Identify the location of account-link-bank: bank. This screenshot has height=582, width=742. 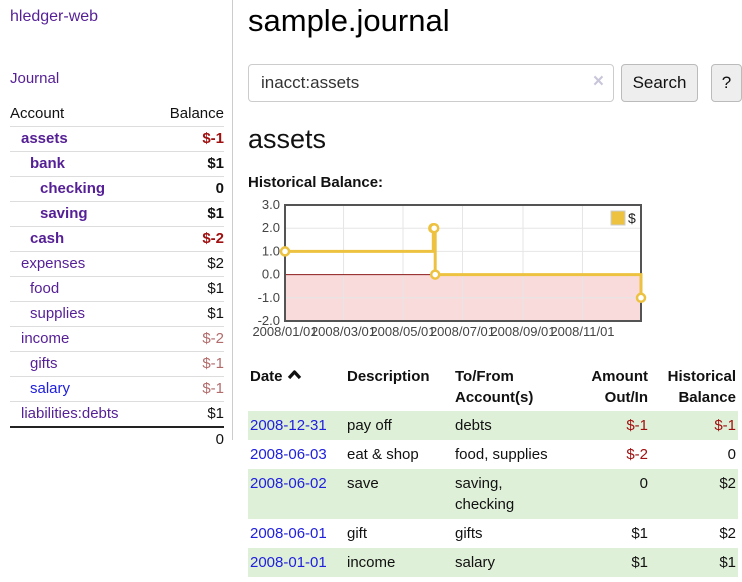
(48, 163).